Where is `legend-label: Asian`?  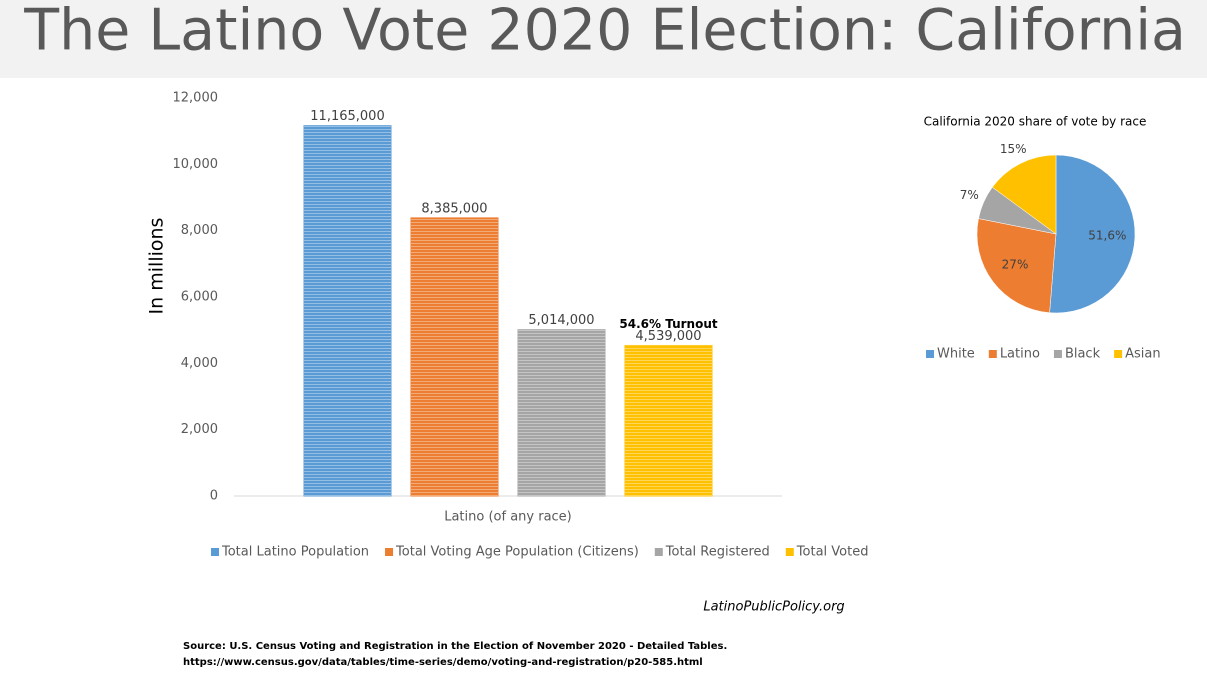
legend-label: Asian is located at coordinates (1142, 354).